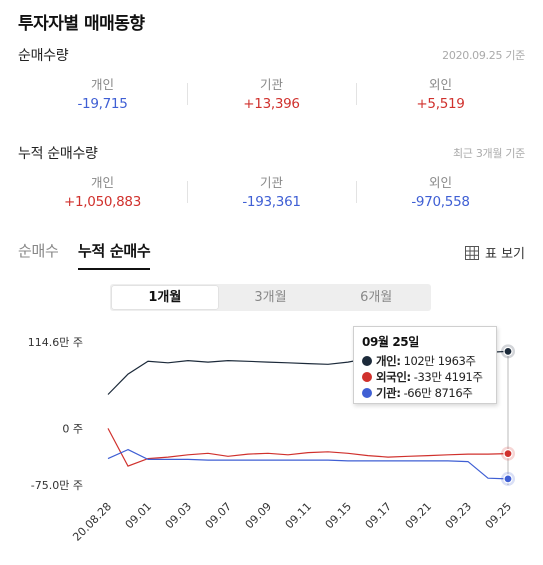  I want to click on net-date-note: 2020.09.25 기준, so click(483, 55).